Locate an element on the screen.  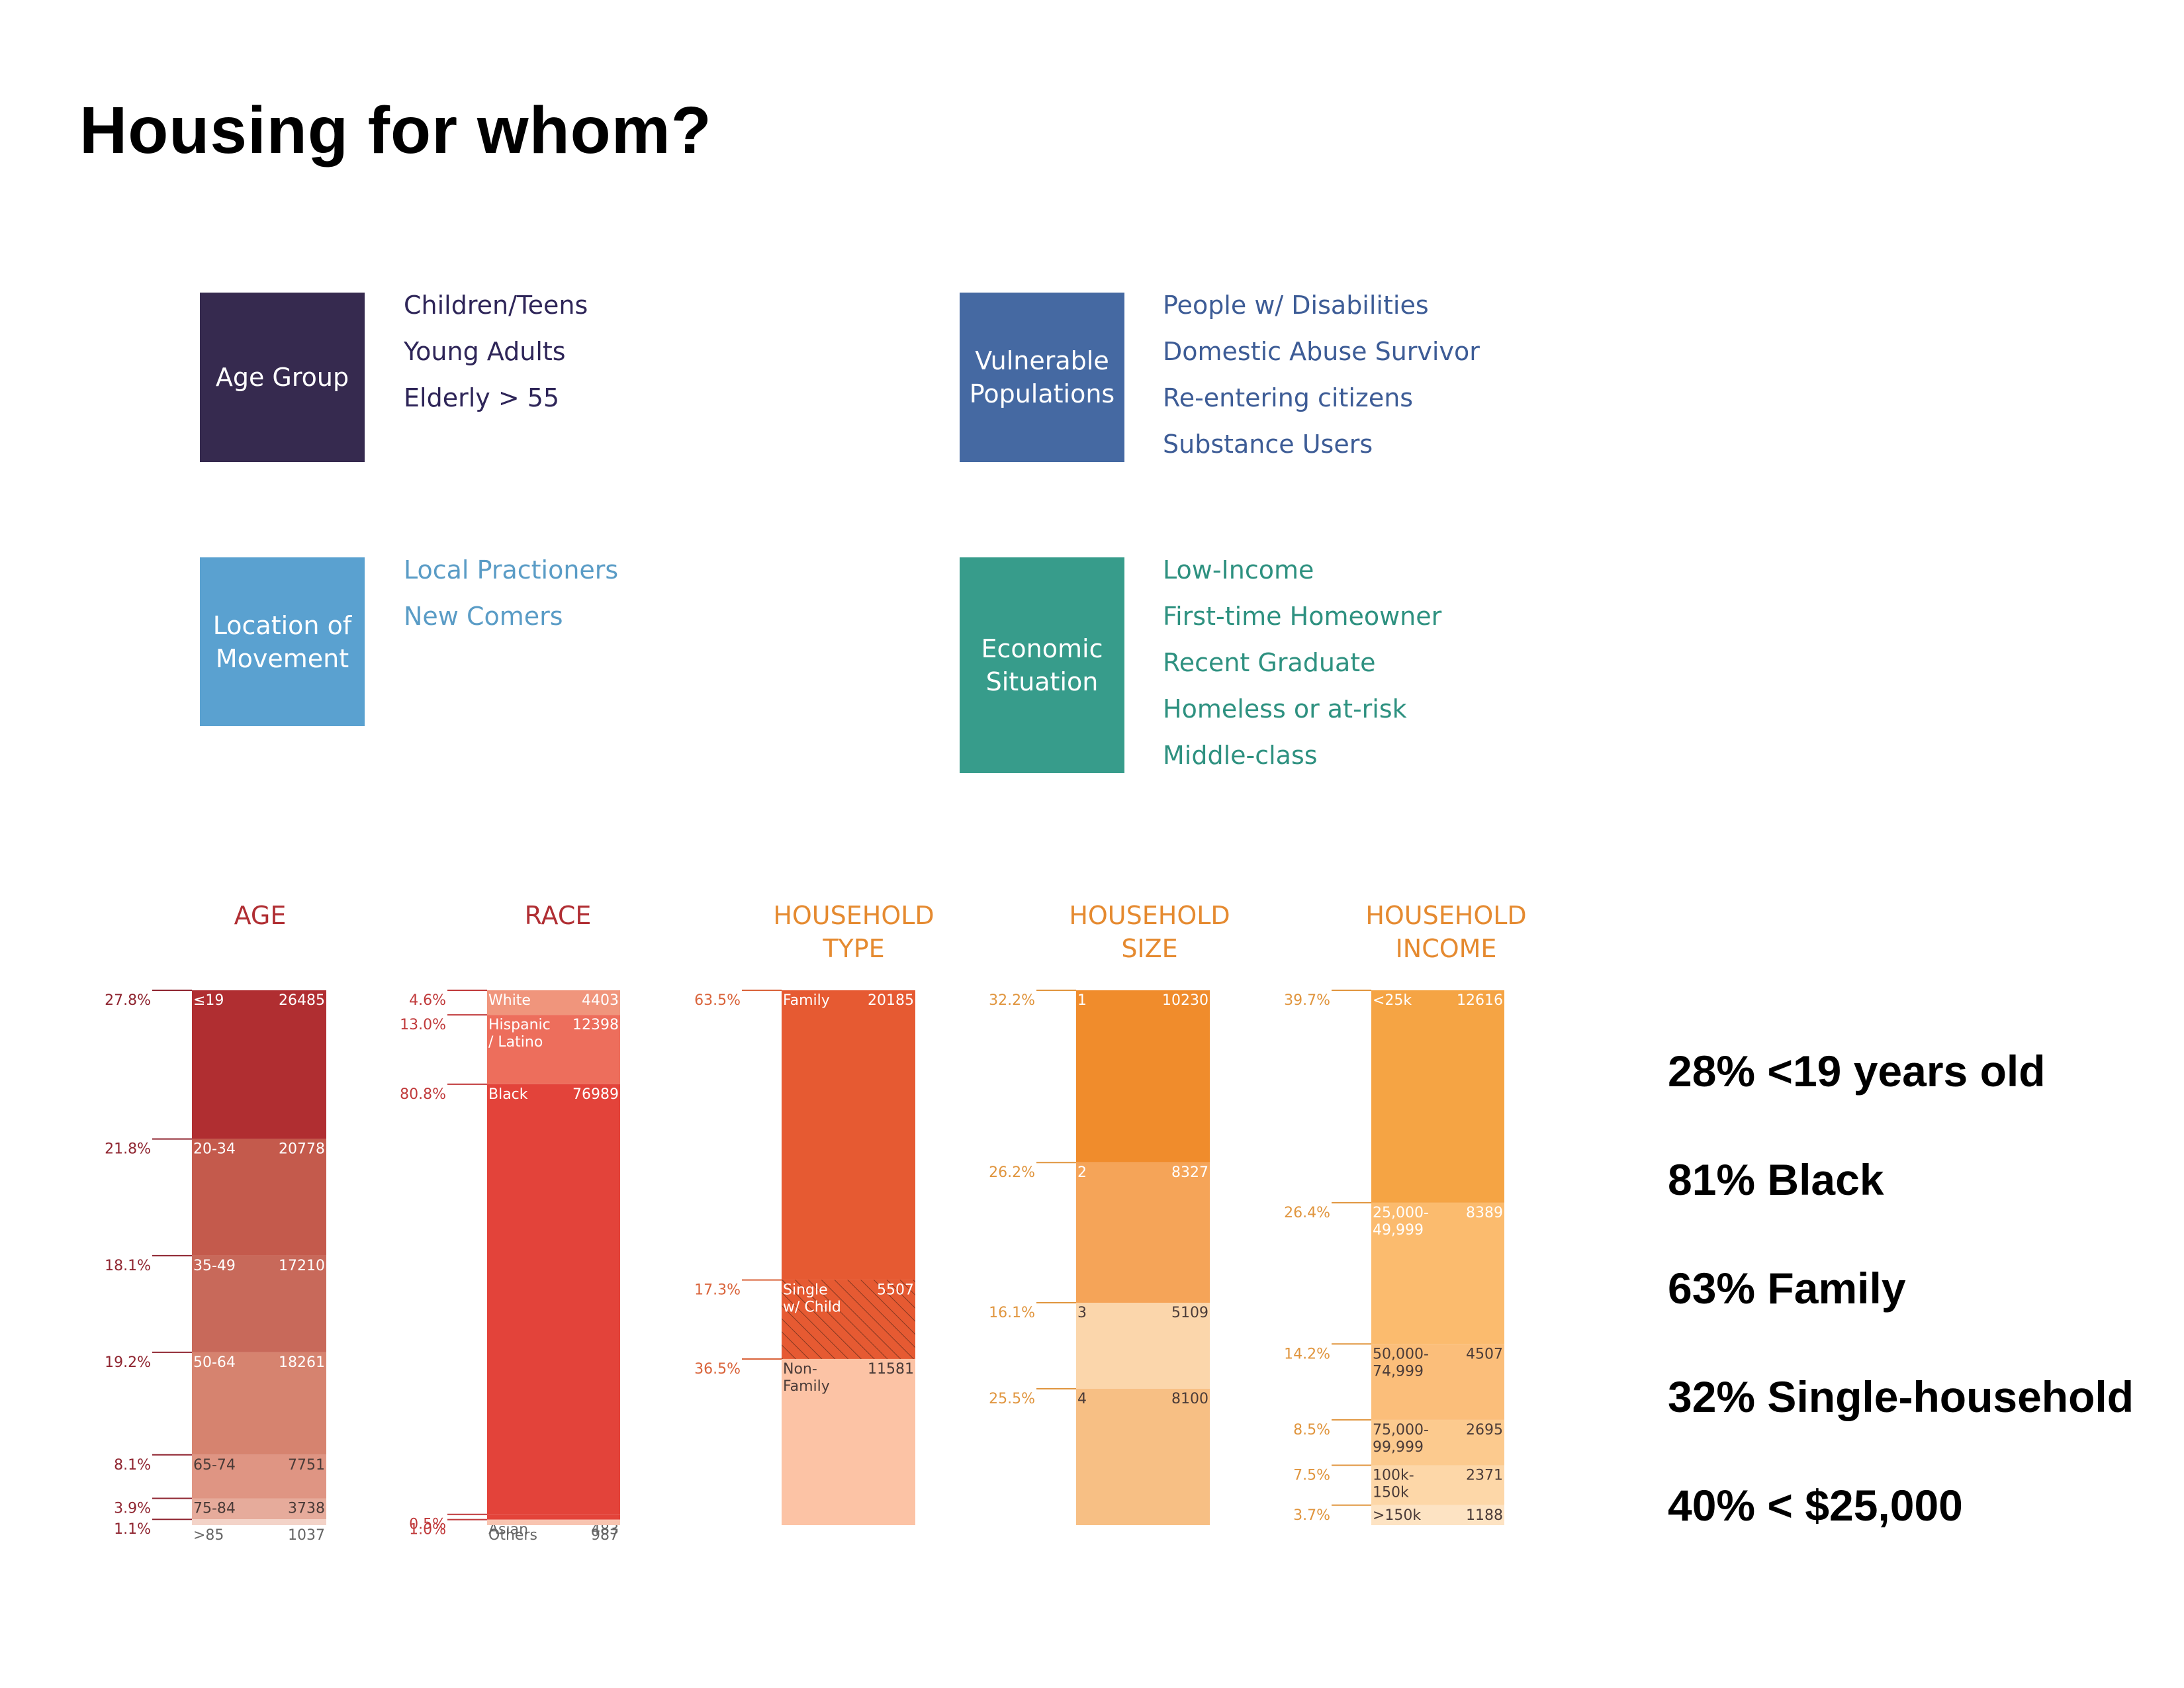
segment-label: 65-74 is located at coordinates (214, 1465).